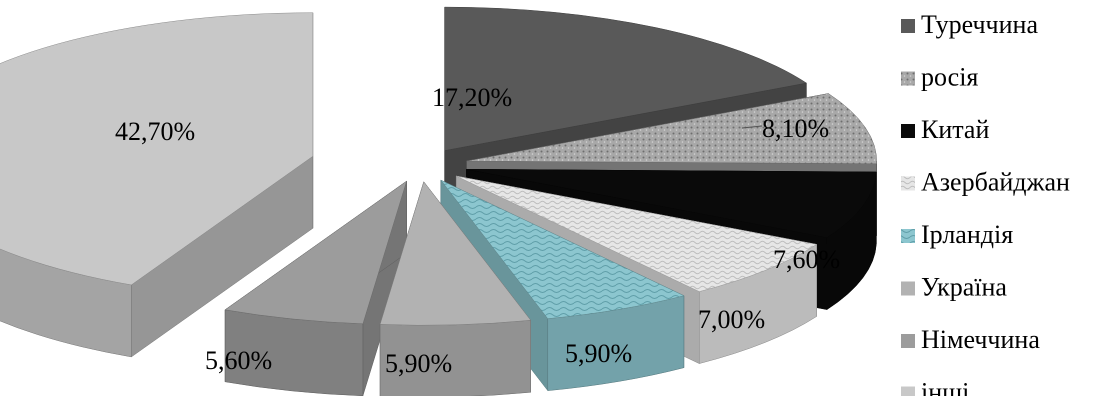 This screenshot has height=401, width=1114. I want to click on legend-label-5: Ірландія, so click(967, 234).